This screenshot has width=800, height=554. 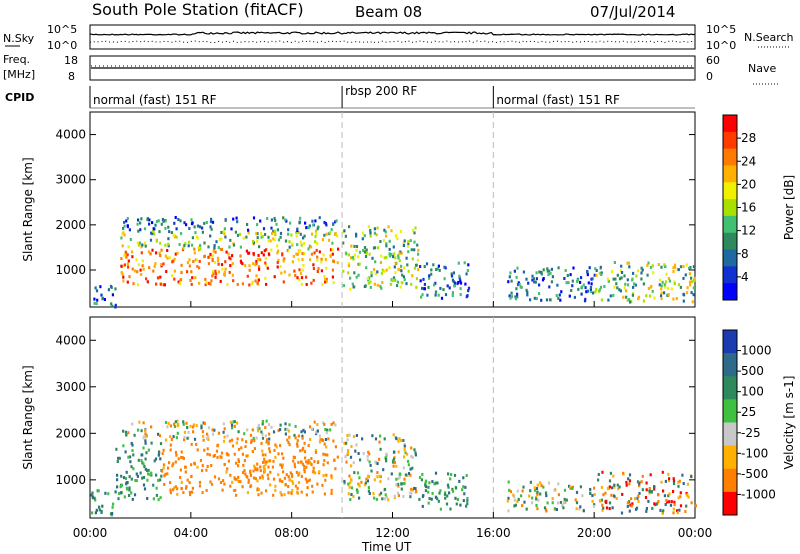 I want to click on x-tick-label: 12:00, so click(x=392, y=533).